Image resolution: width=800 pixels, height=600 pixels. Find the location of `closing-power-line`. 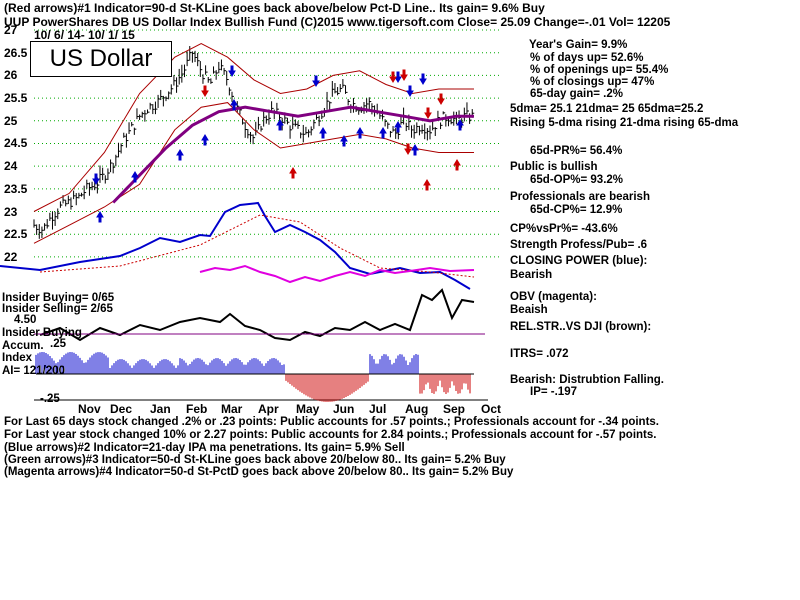

closing-power-line is located at coordinates (235, 245).